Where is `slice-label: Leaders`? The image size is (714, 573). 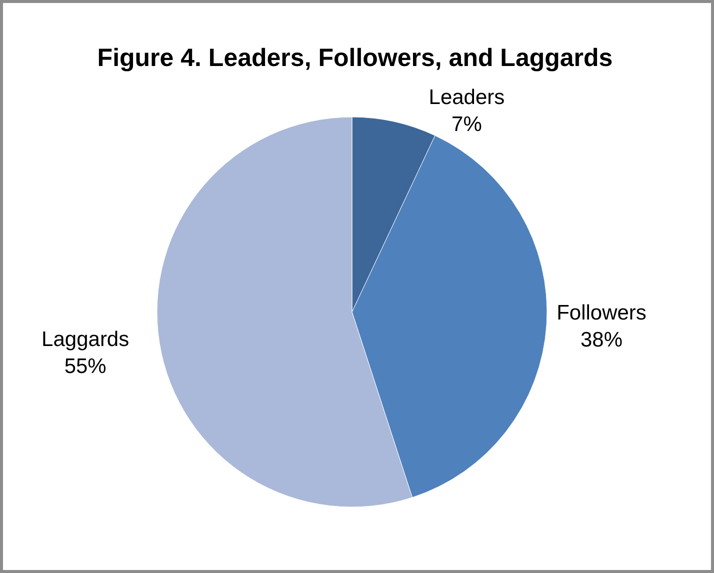
slice-label: Leaders is located at coordinates (466, 97).